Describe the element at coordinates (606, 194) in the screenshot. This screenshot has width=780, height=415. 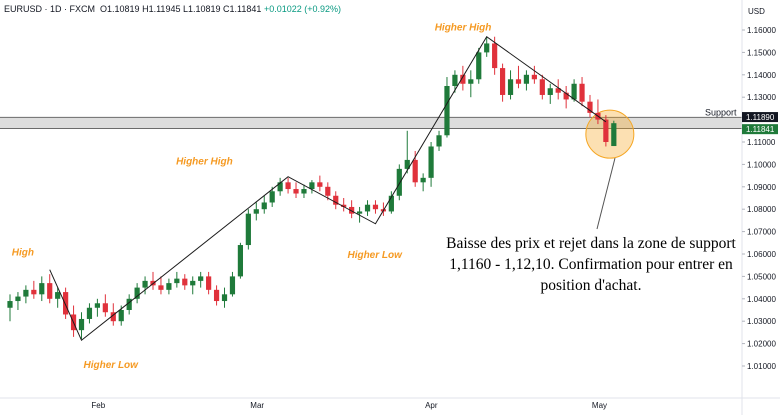
I see `callout-pointer` at that location.